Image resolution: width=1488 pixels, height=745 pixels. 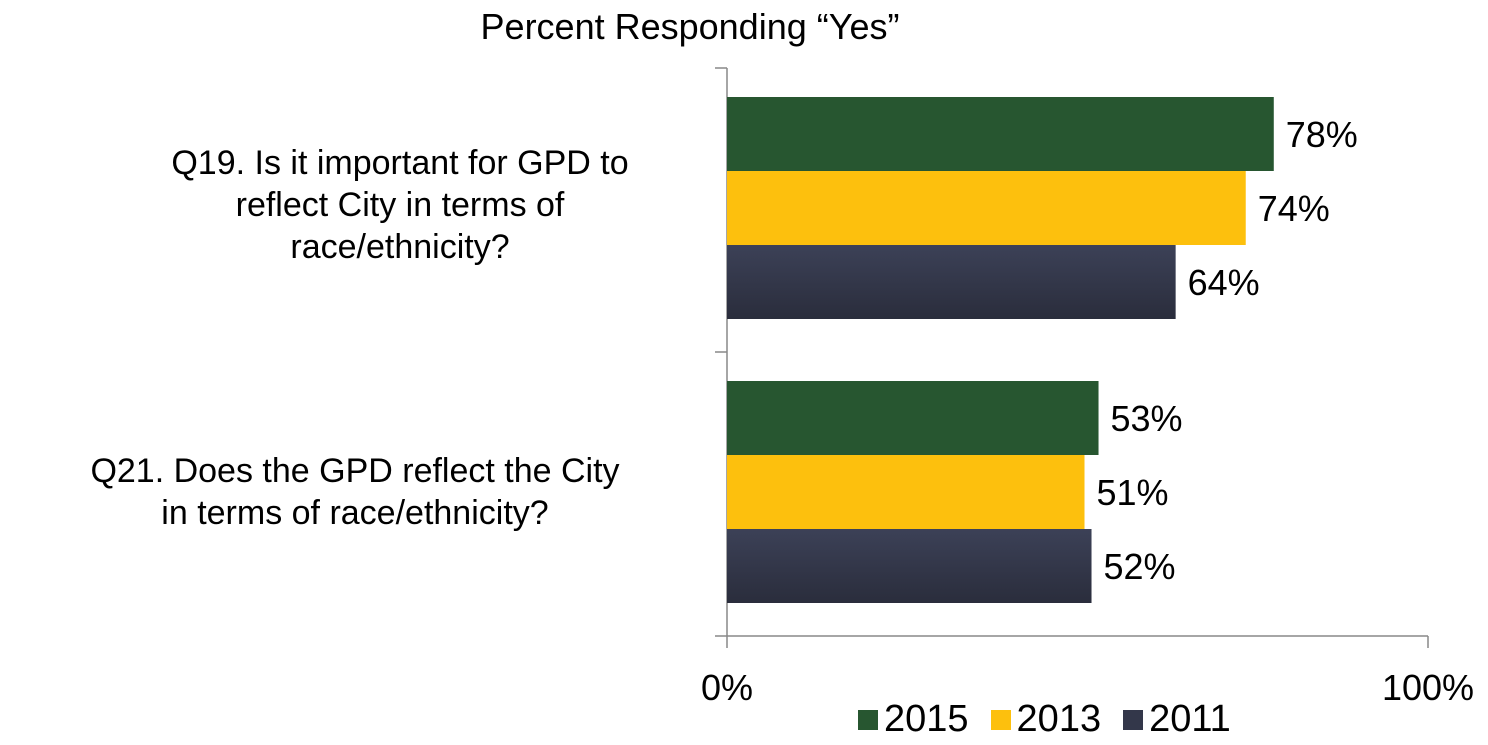 I want to click on legend-label: 2013, so click(x=1059, y=719).